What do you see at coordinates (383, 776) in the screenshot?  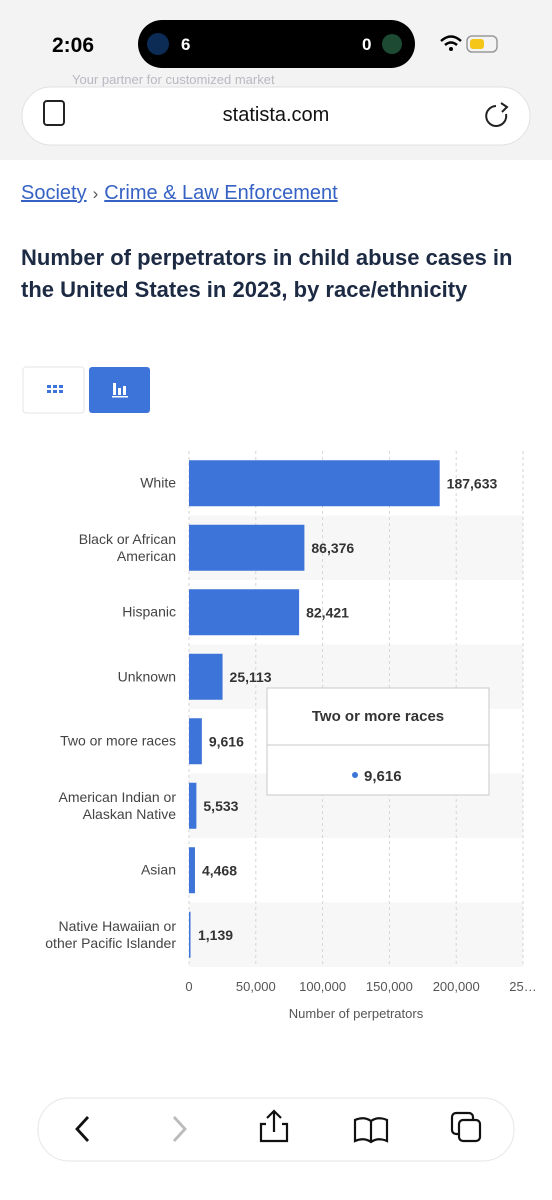 I see `tooltip-value: 9,616` at bounding box center [383, 776].